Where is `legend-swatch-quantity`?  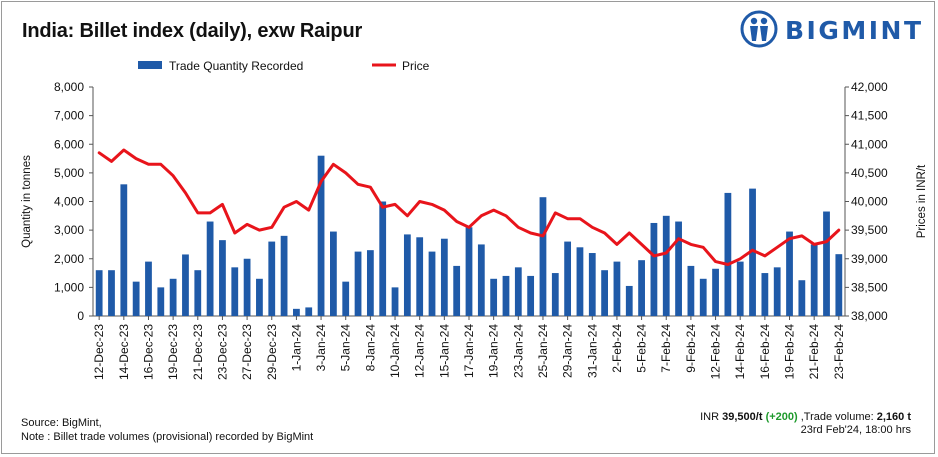 legend-swatch-quantity is located at coordinates (150, 65).